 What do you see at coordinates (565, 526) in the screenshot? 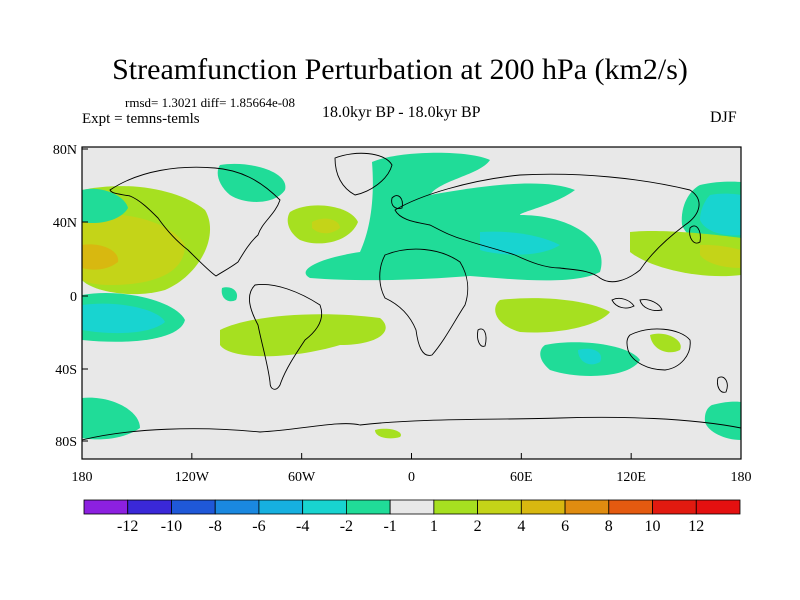
I see `colorbar-label: 6` at bounding box center [565, 526].